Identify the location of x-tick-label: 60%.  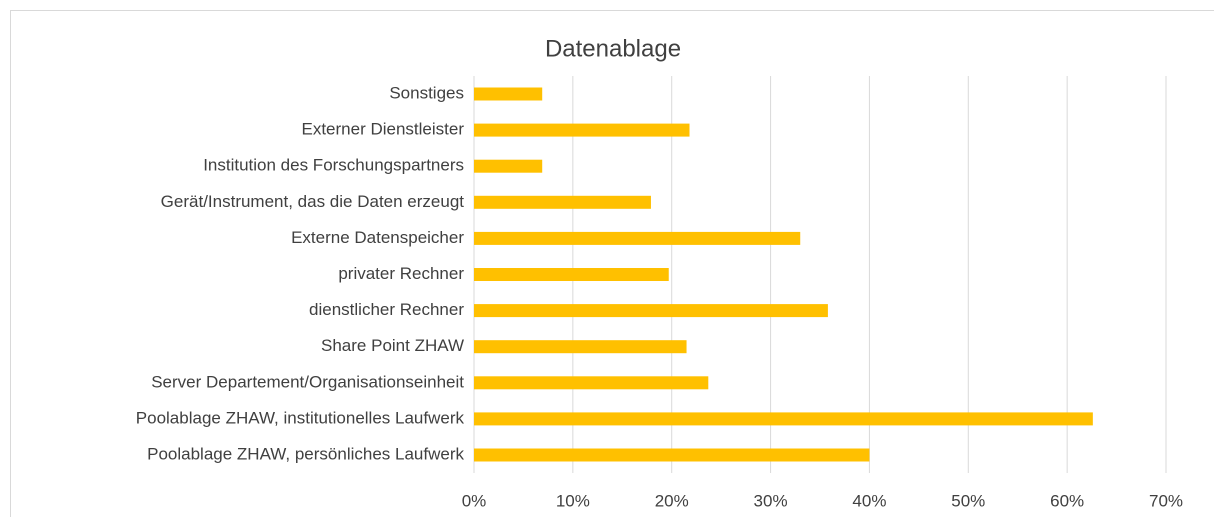
(1067, 500).